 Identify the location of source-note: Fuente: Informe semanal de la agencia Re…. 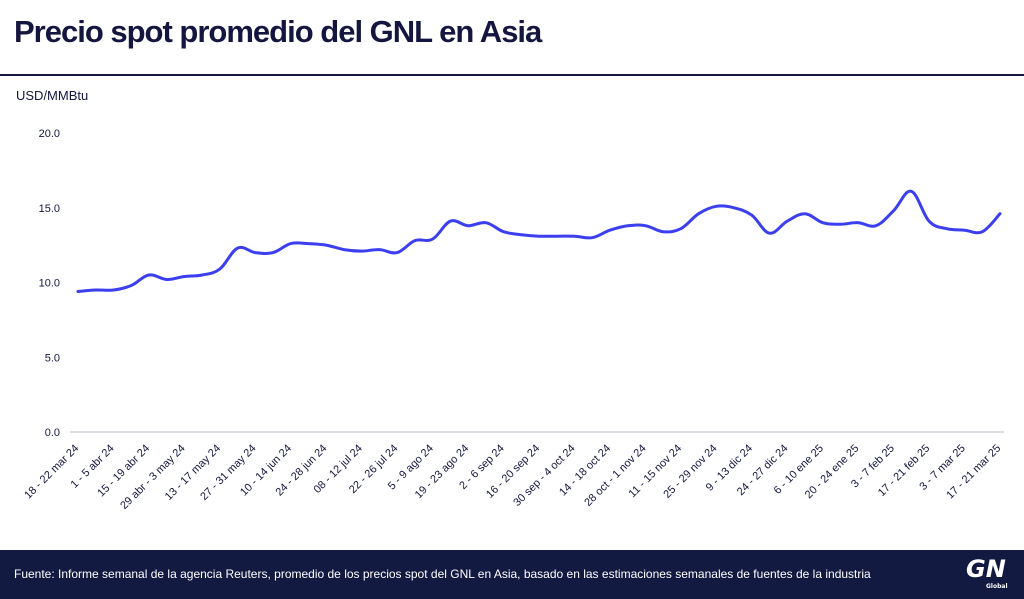
(442, 574).